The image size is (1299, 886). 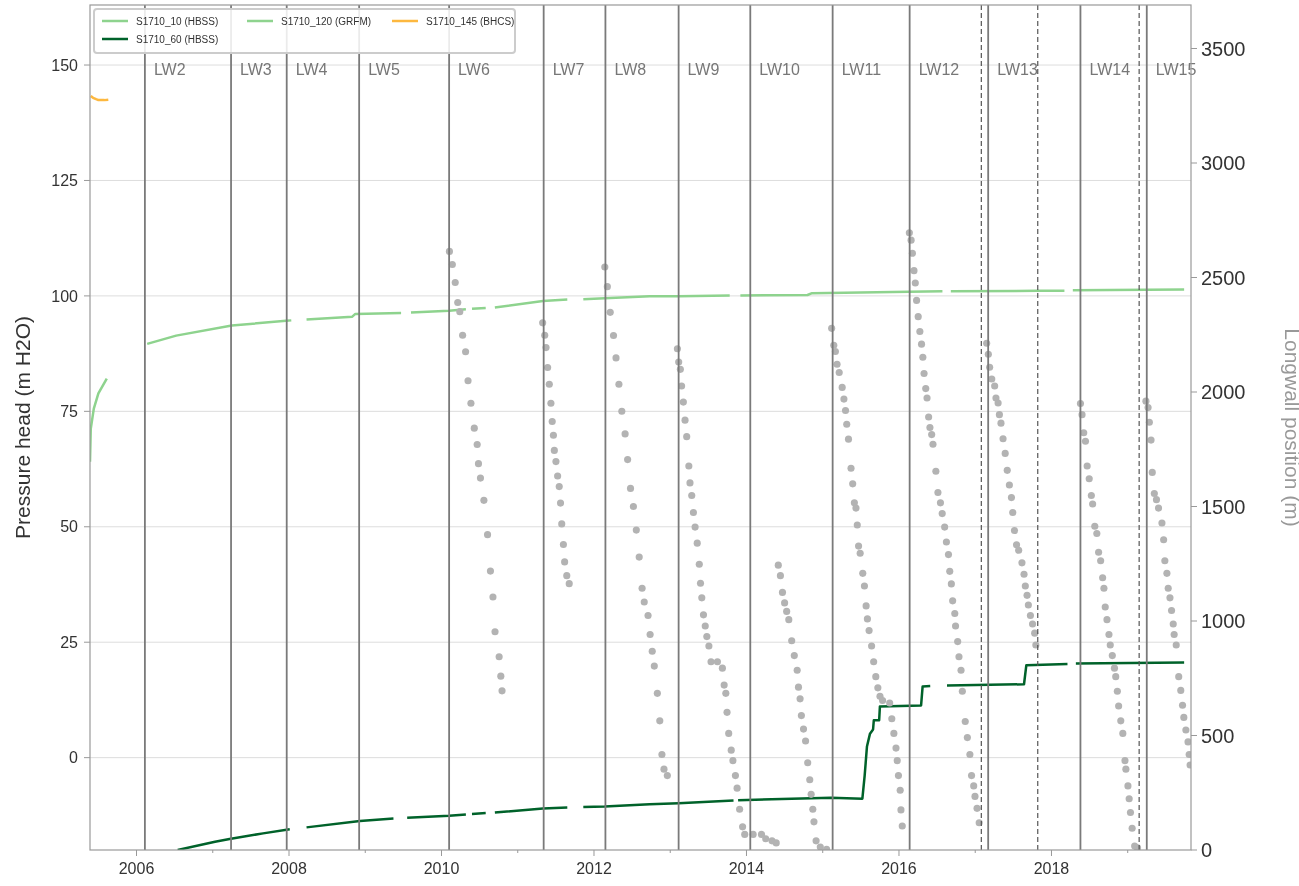 What do you see at coordinates (65, 65) in the screenshot?
I see `y-tick-label: 150` at bounding box center [65, 65].